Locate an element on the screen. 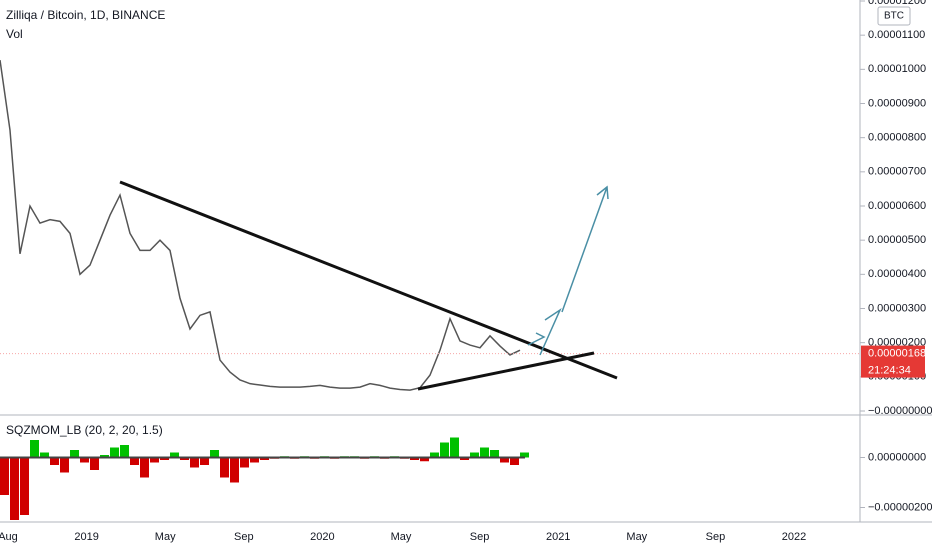 This screenshot has height=550, width=932. x-tick-label: 2019 is located at coordinates (86, 537).